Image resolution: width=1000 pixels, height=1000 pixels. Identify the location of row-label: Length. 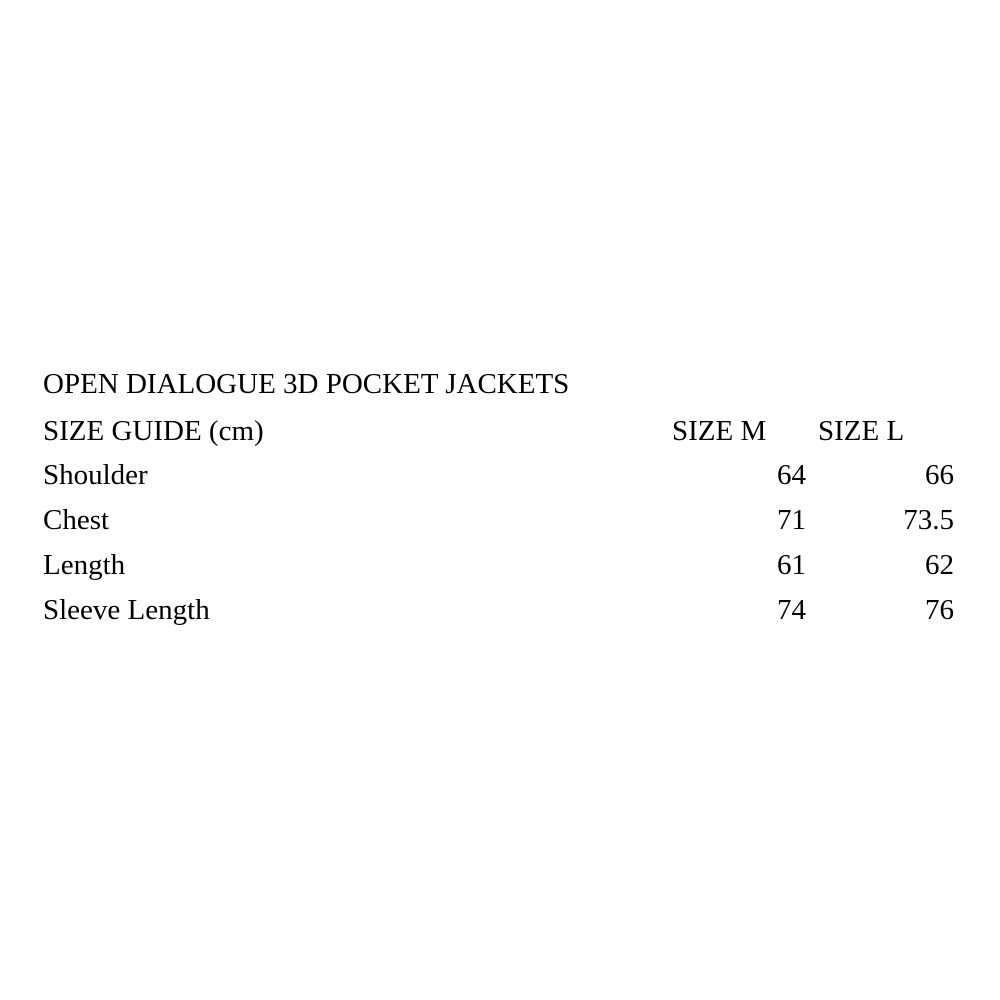
(84, 565).